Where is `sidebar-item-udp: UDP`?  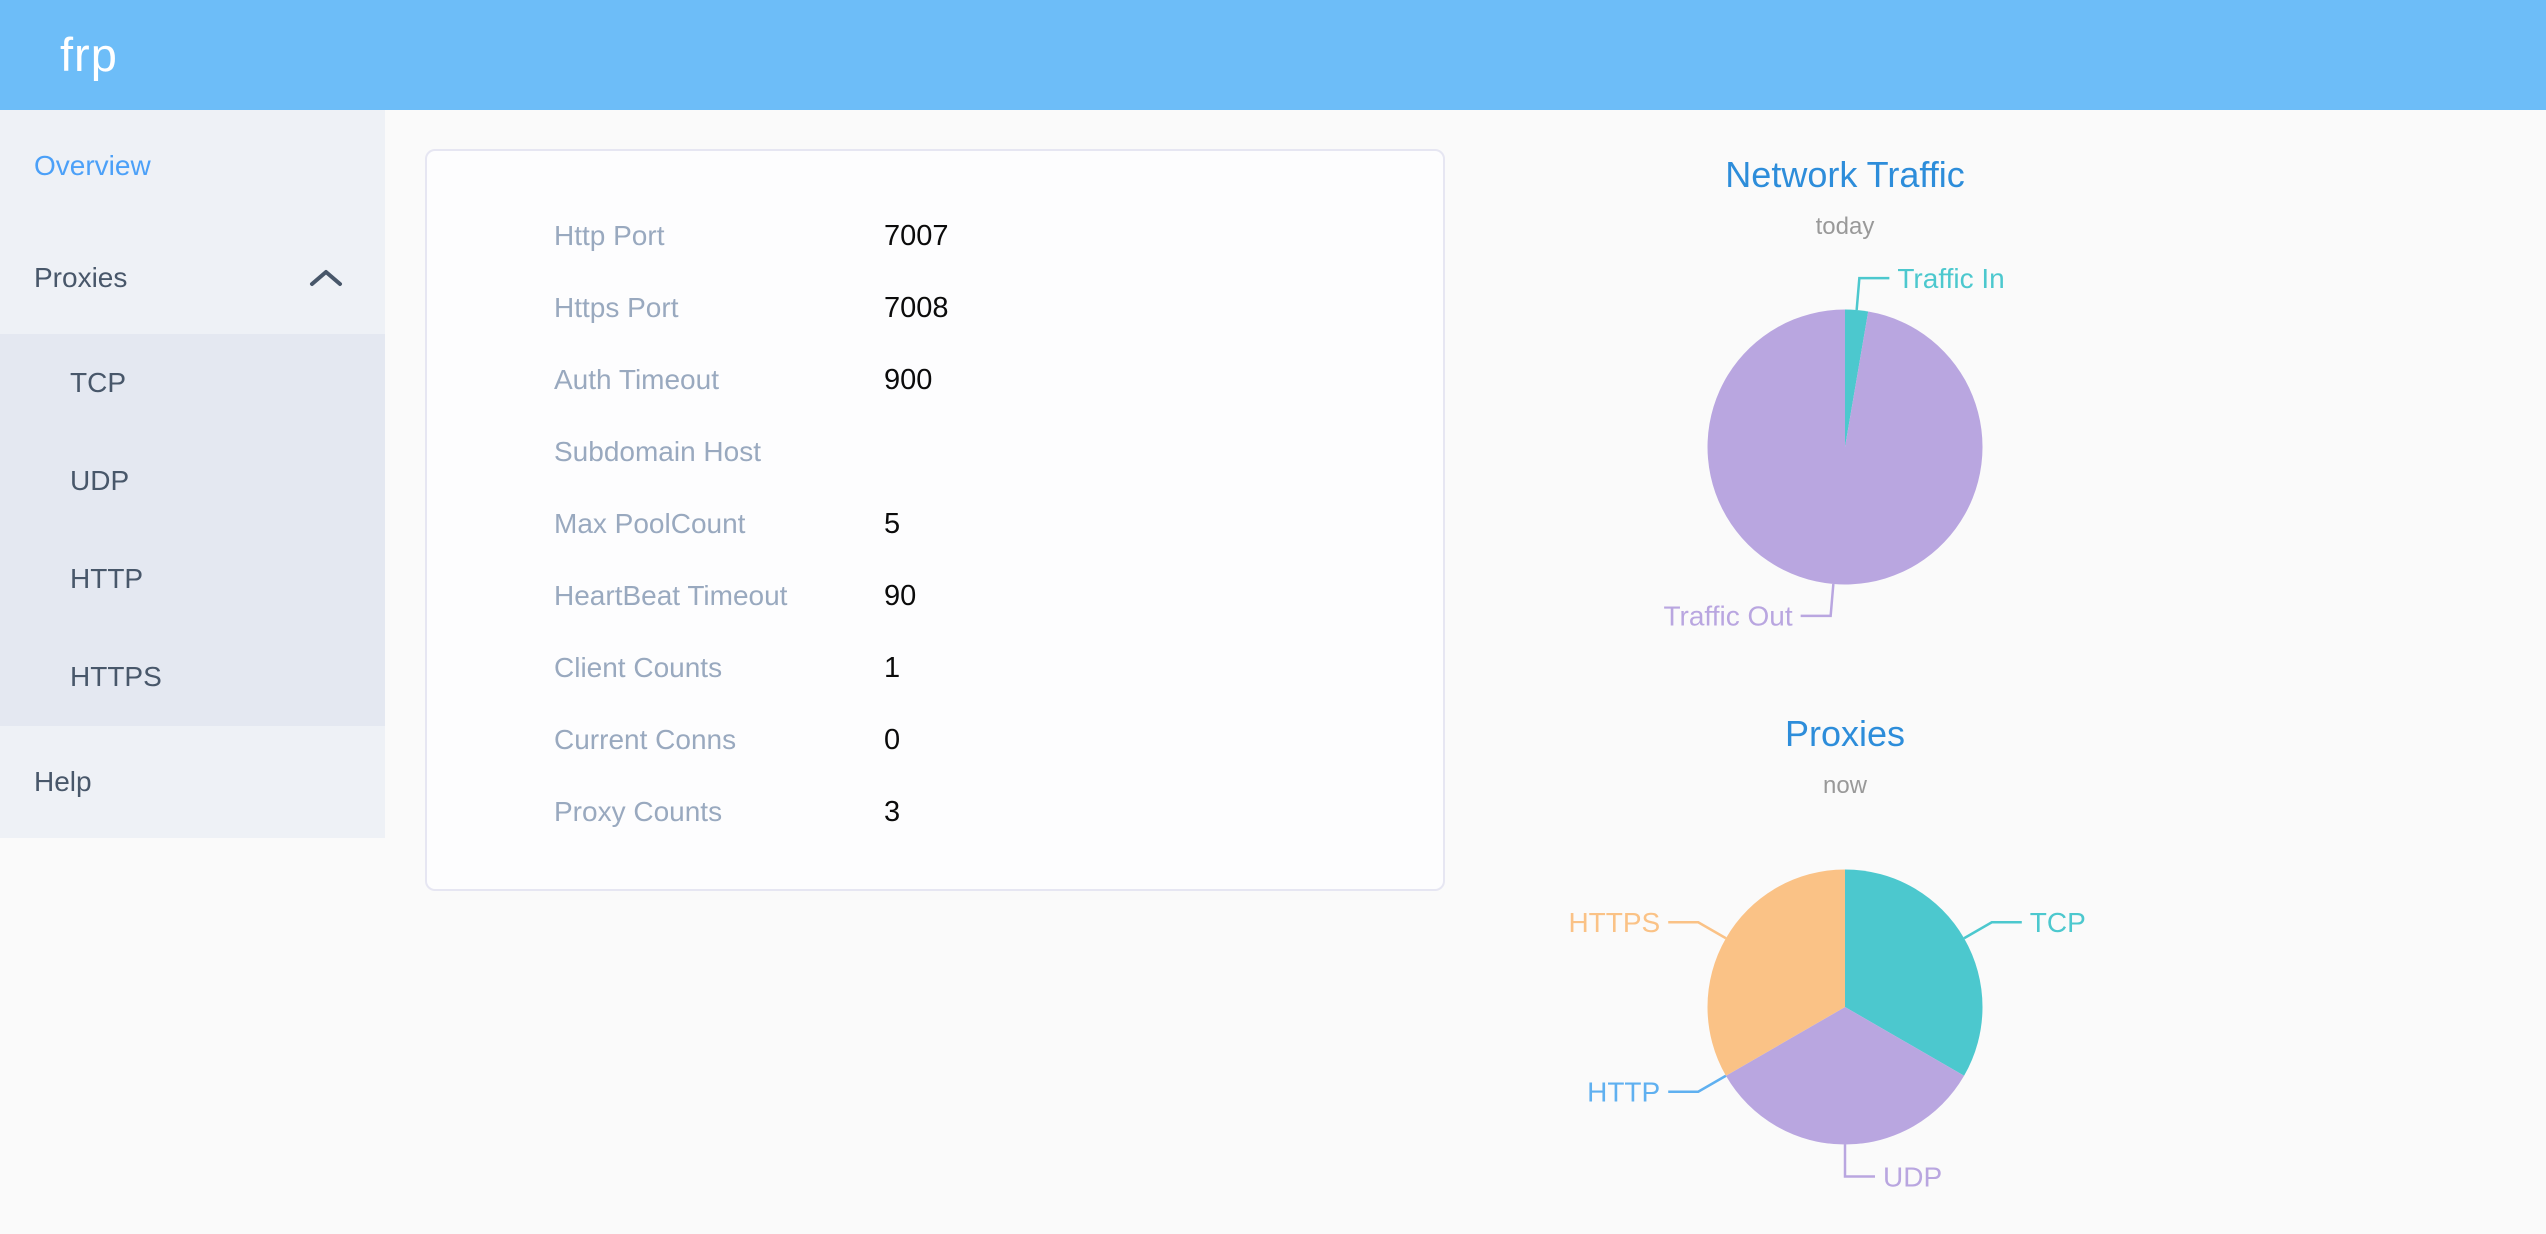
sidebar-item-udp: UDP is located at coordinates (100, 480).